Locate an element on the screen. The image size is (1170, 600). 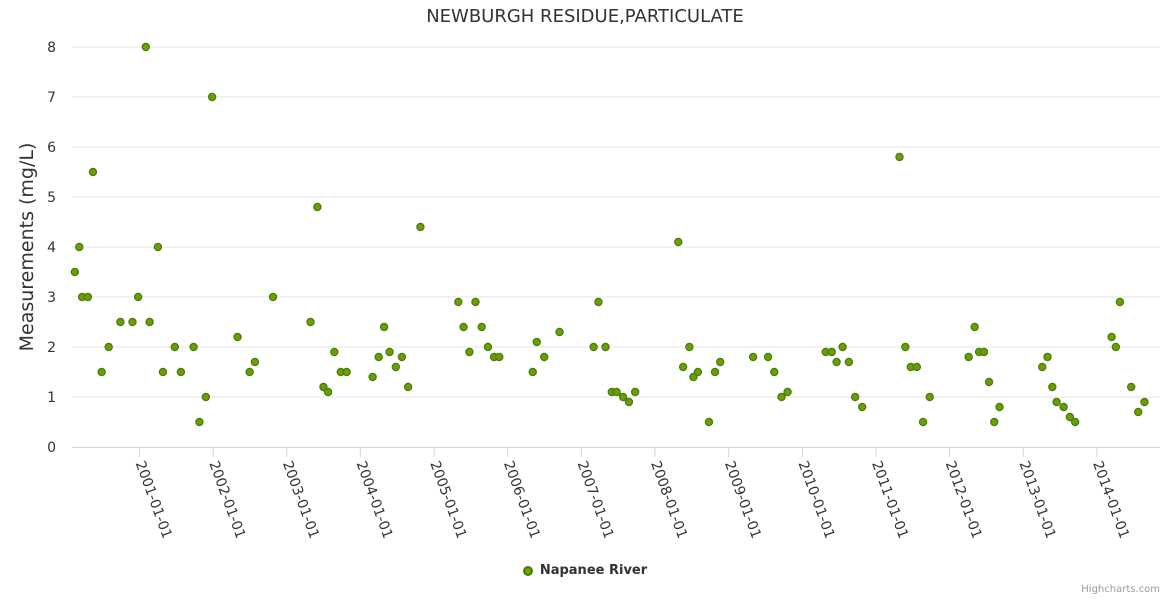
credits-link: Highcharts.com is located at coordinates (1120, 589).